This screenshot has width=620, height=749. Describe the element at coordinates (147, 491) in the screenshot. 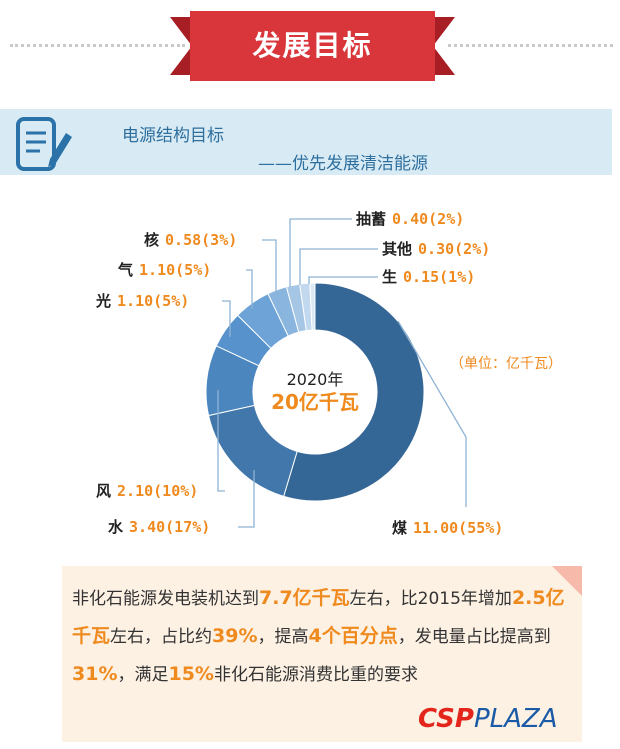

I see `label-wind: 风 2.10(10%)` at that location.